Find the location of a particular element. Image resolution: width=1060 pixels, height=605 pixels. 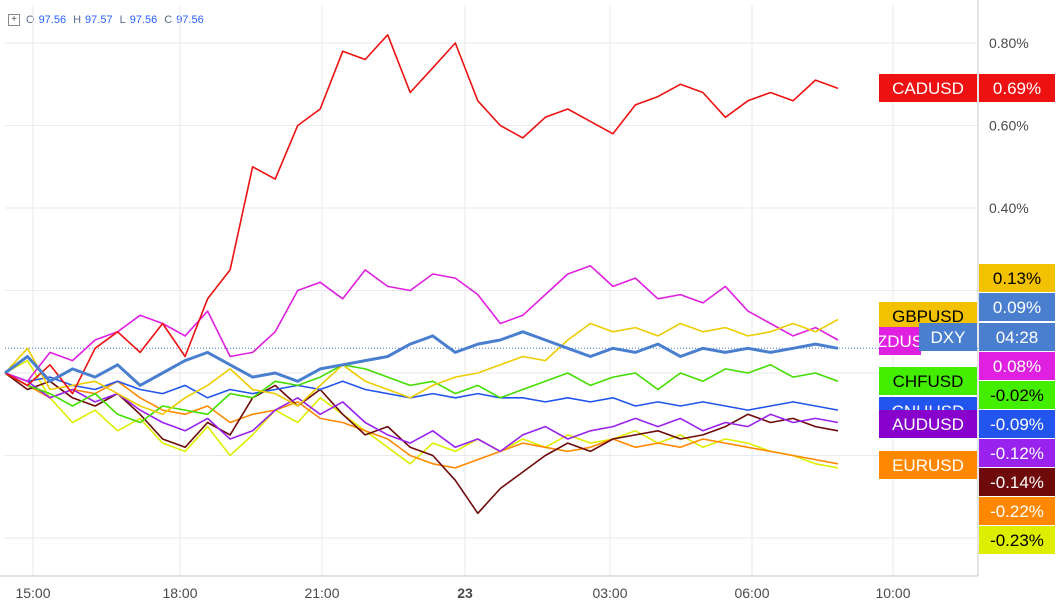

value-badge-label: -0.12% is located at coordinates (1017, 453).